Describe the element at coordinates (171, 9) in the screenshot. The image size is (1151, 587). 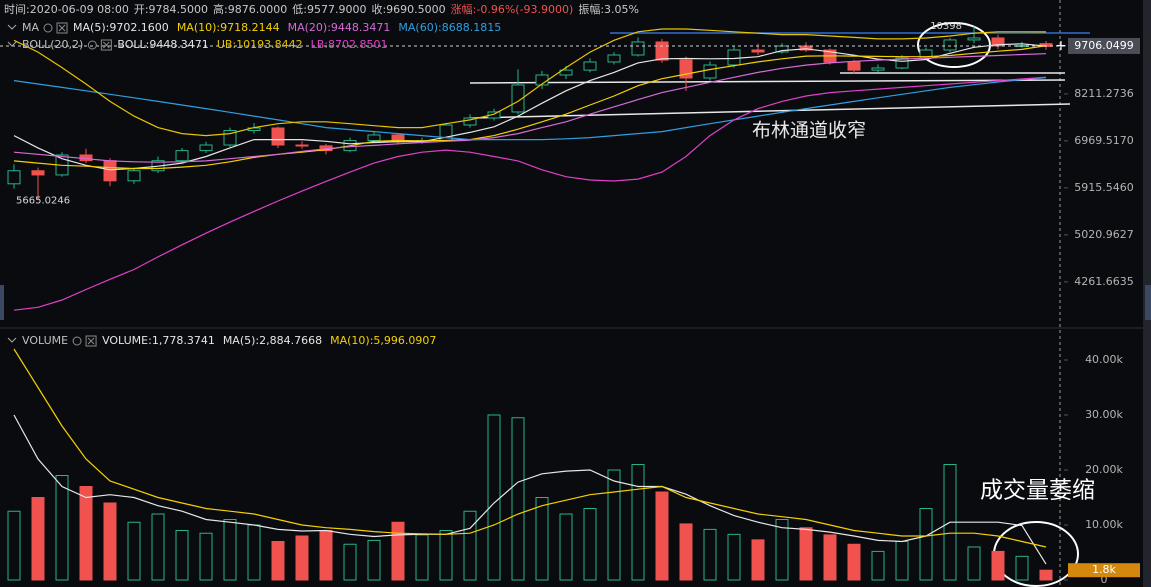
I see `header-info: 开:9784.5000` at that location.